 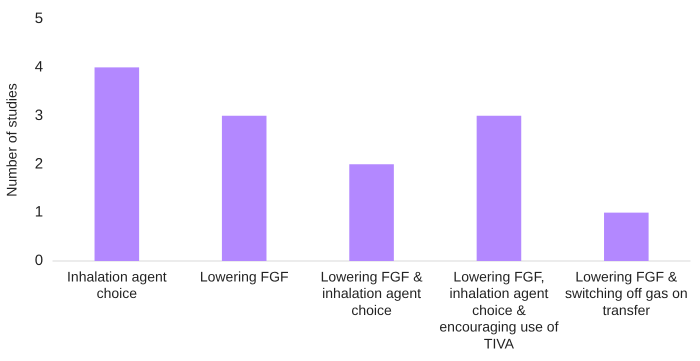 What do you see at coordinates (372, 293) in the screenshot?
I see `x-tick-label: Lowering FGF & inhalation agent choice` at bounding box center [372, 293].